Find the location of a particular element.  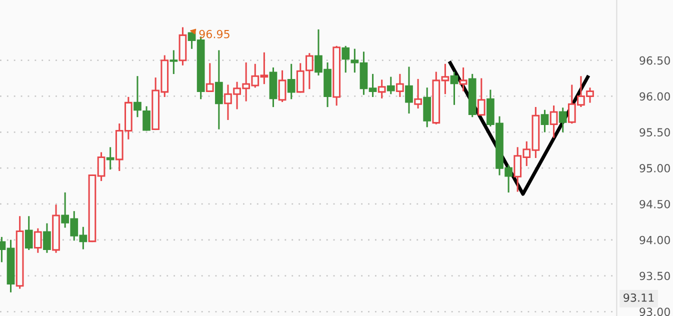

y-tick-label: 96.50 is located at coordinates (655, 60).